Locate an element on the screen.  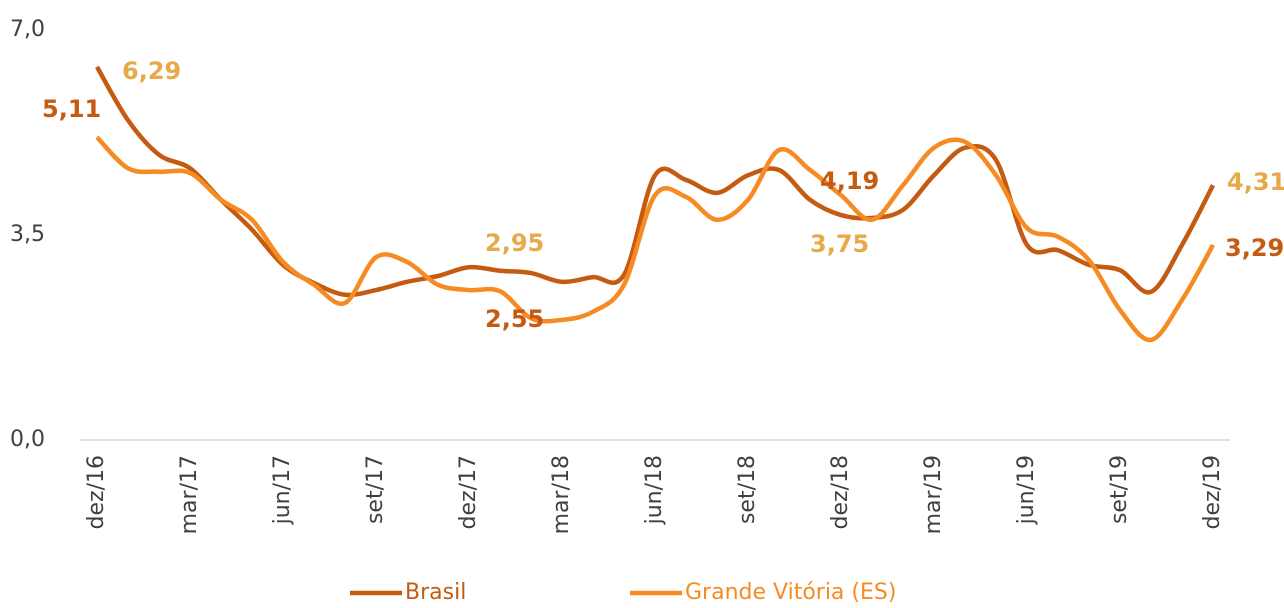
x-tick-label: mar/18 is located at coordinates (561, 494).